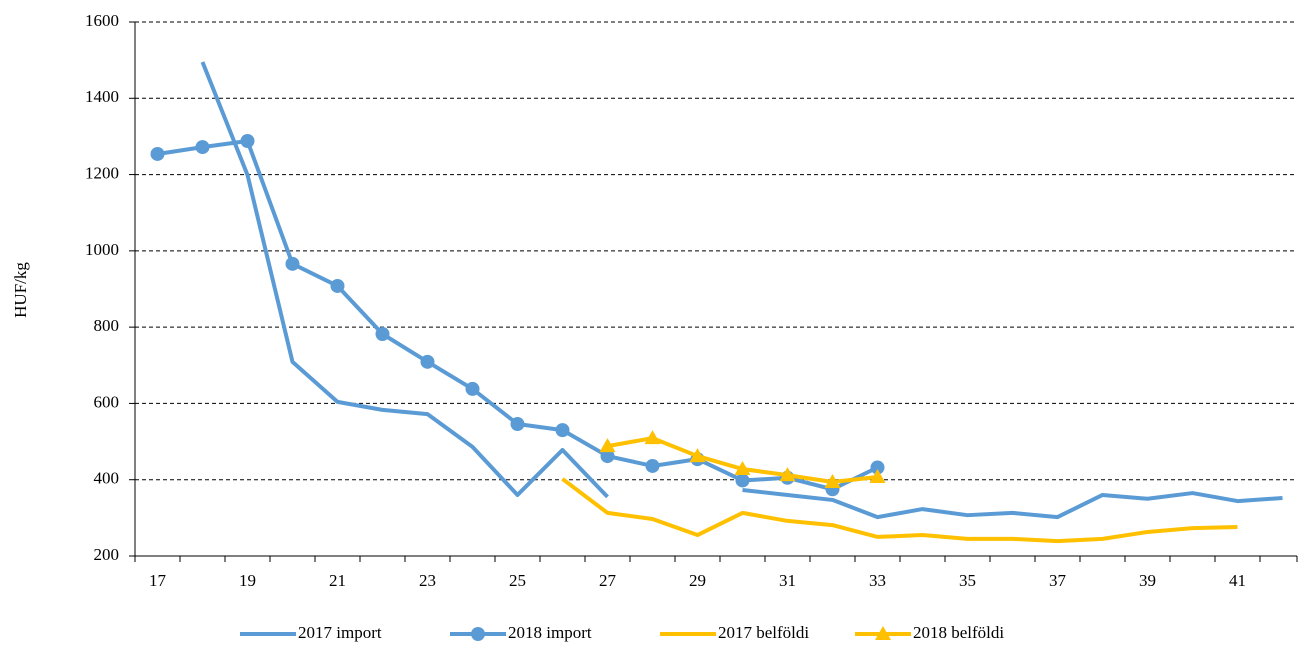  I want to click on x-tick-label: 35, so click(967, 580).